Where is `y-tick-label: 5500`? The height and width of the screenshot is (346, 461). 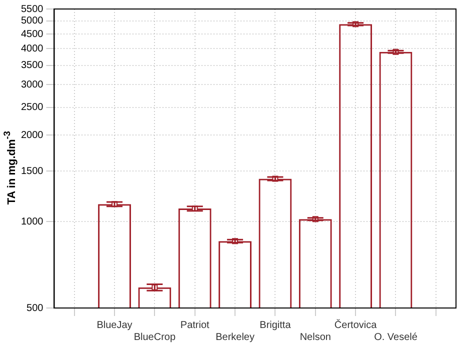
y-tick-label: 5500 is located at coordinates (32, 9).